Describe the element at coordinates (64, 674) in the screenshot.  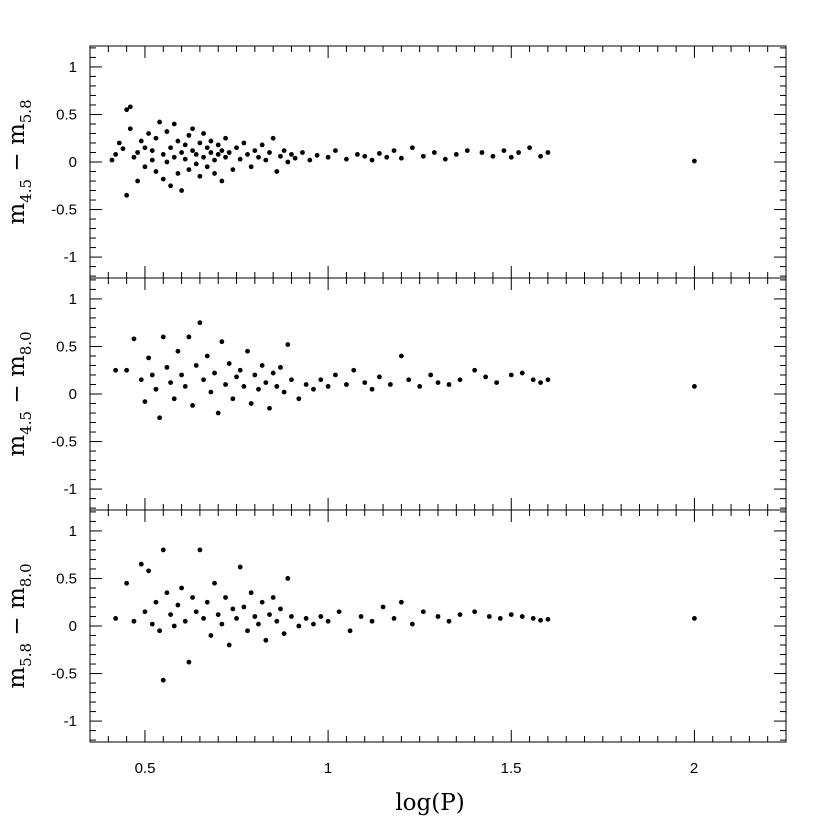
I see `y-tick-label: -0.5` at that location.